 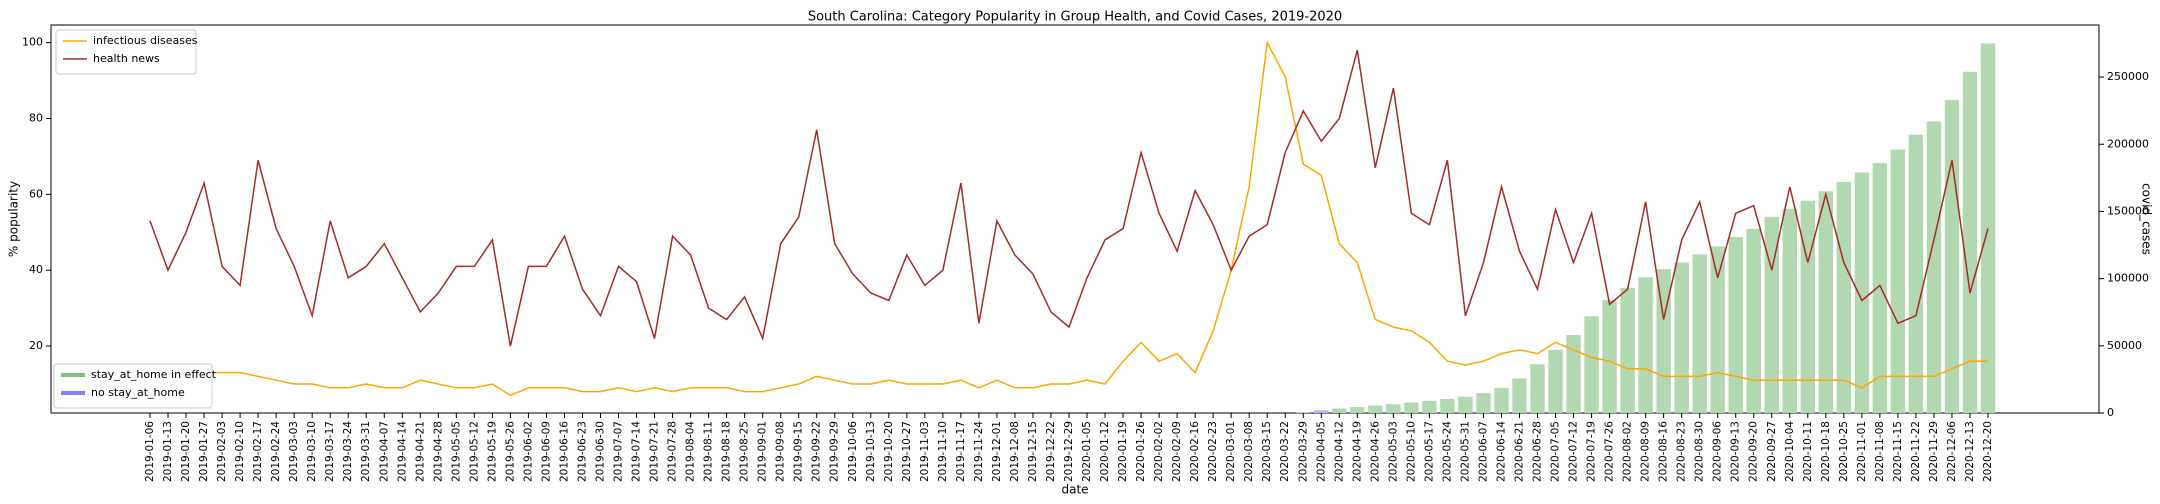 I want to click on x-tick-label: 2019-06-30, so click(x=600, y=451).